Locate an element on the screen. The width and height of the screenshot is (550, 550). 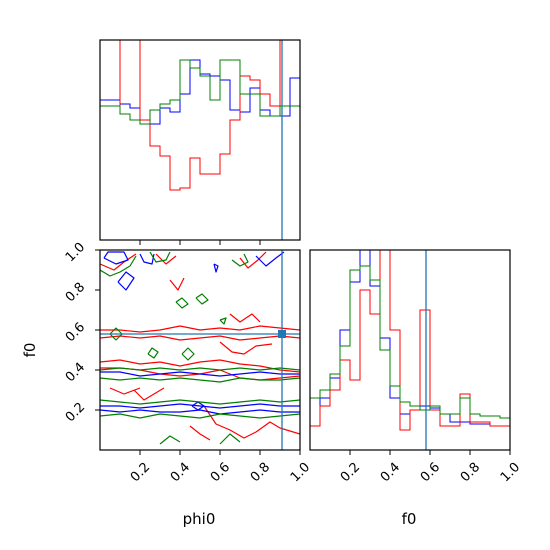
y-tick-label: 0.8 is located at coordinates (75, 292).